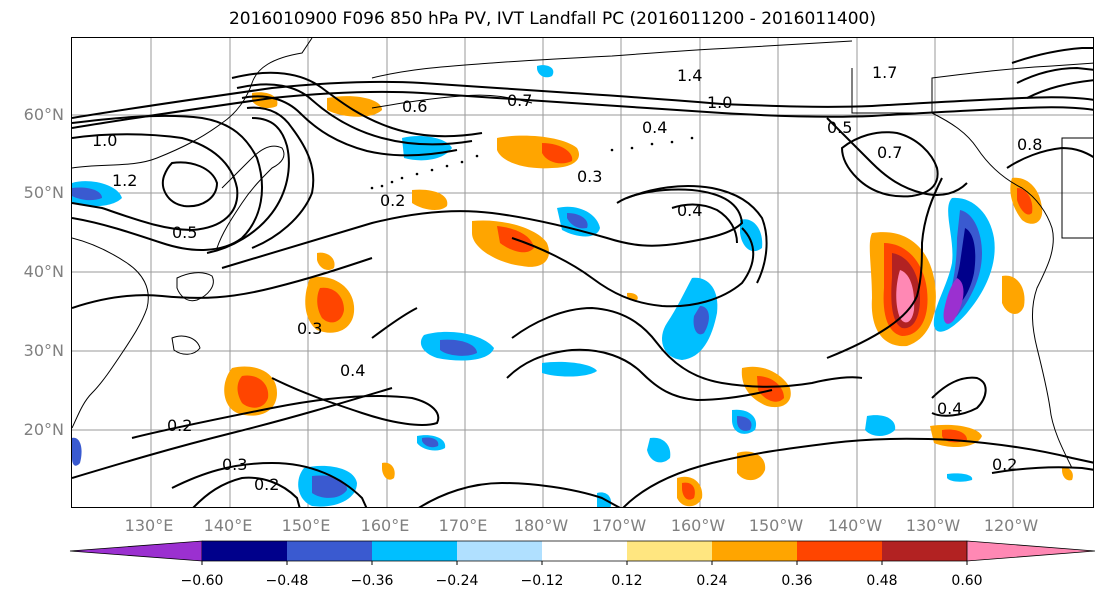  What do you see at coordinates (306, 525) in the screenshot?
I see `lon-label-150e: 150°E` at bounding box center [306, 525].